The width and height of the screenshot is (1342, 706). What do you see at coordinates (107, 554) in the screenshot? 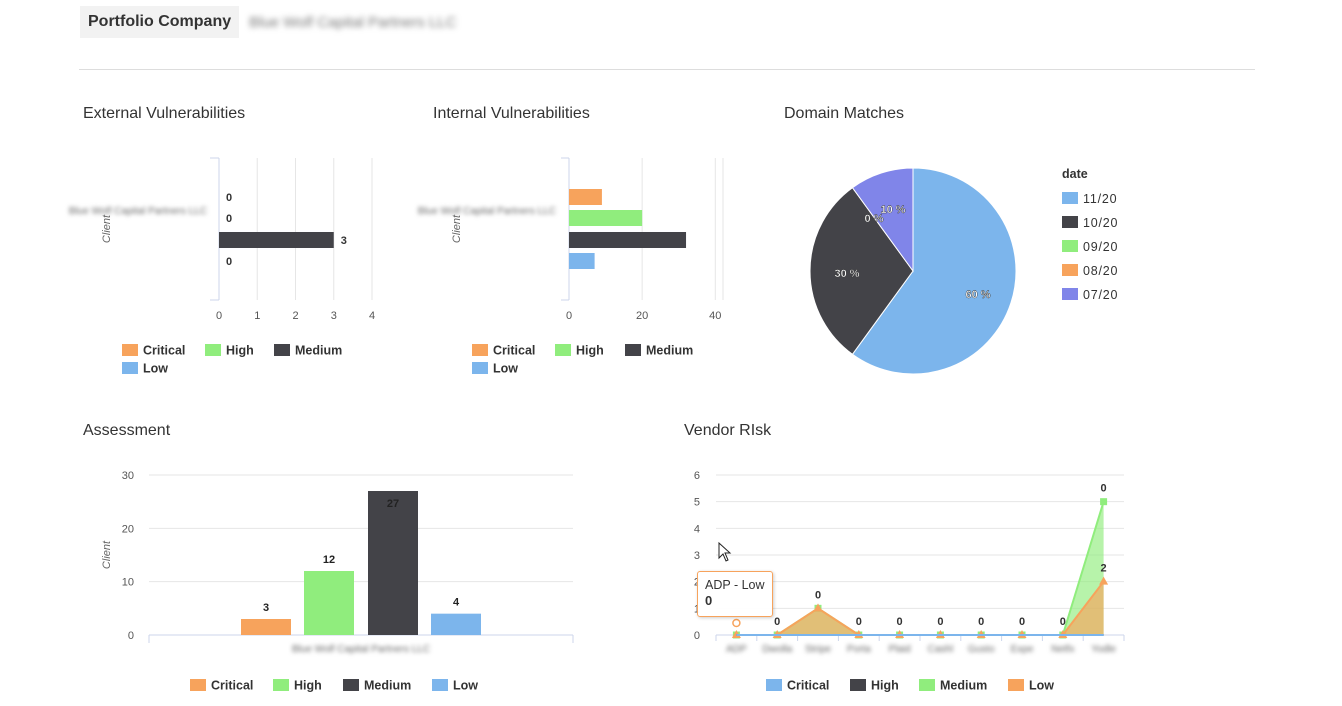
I see `asm-y-axis-title: Client` at bounding box center [107, 554].